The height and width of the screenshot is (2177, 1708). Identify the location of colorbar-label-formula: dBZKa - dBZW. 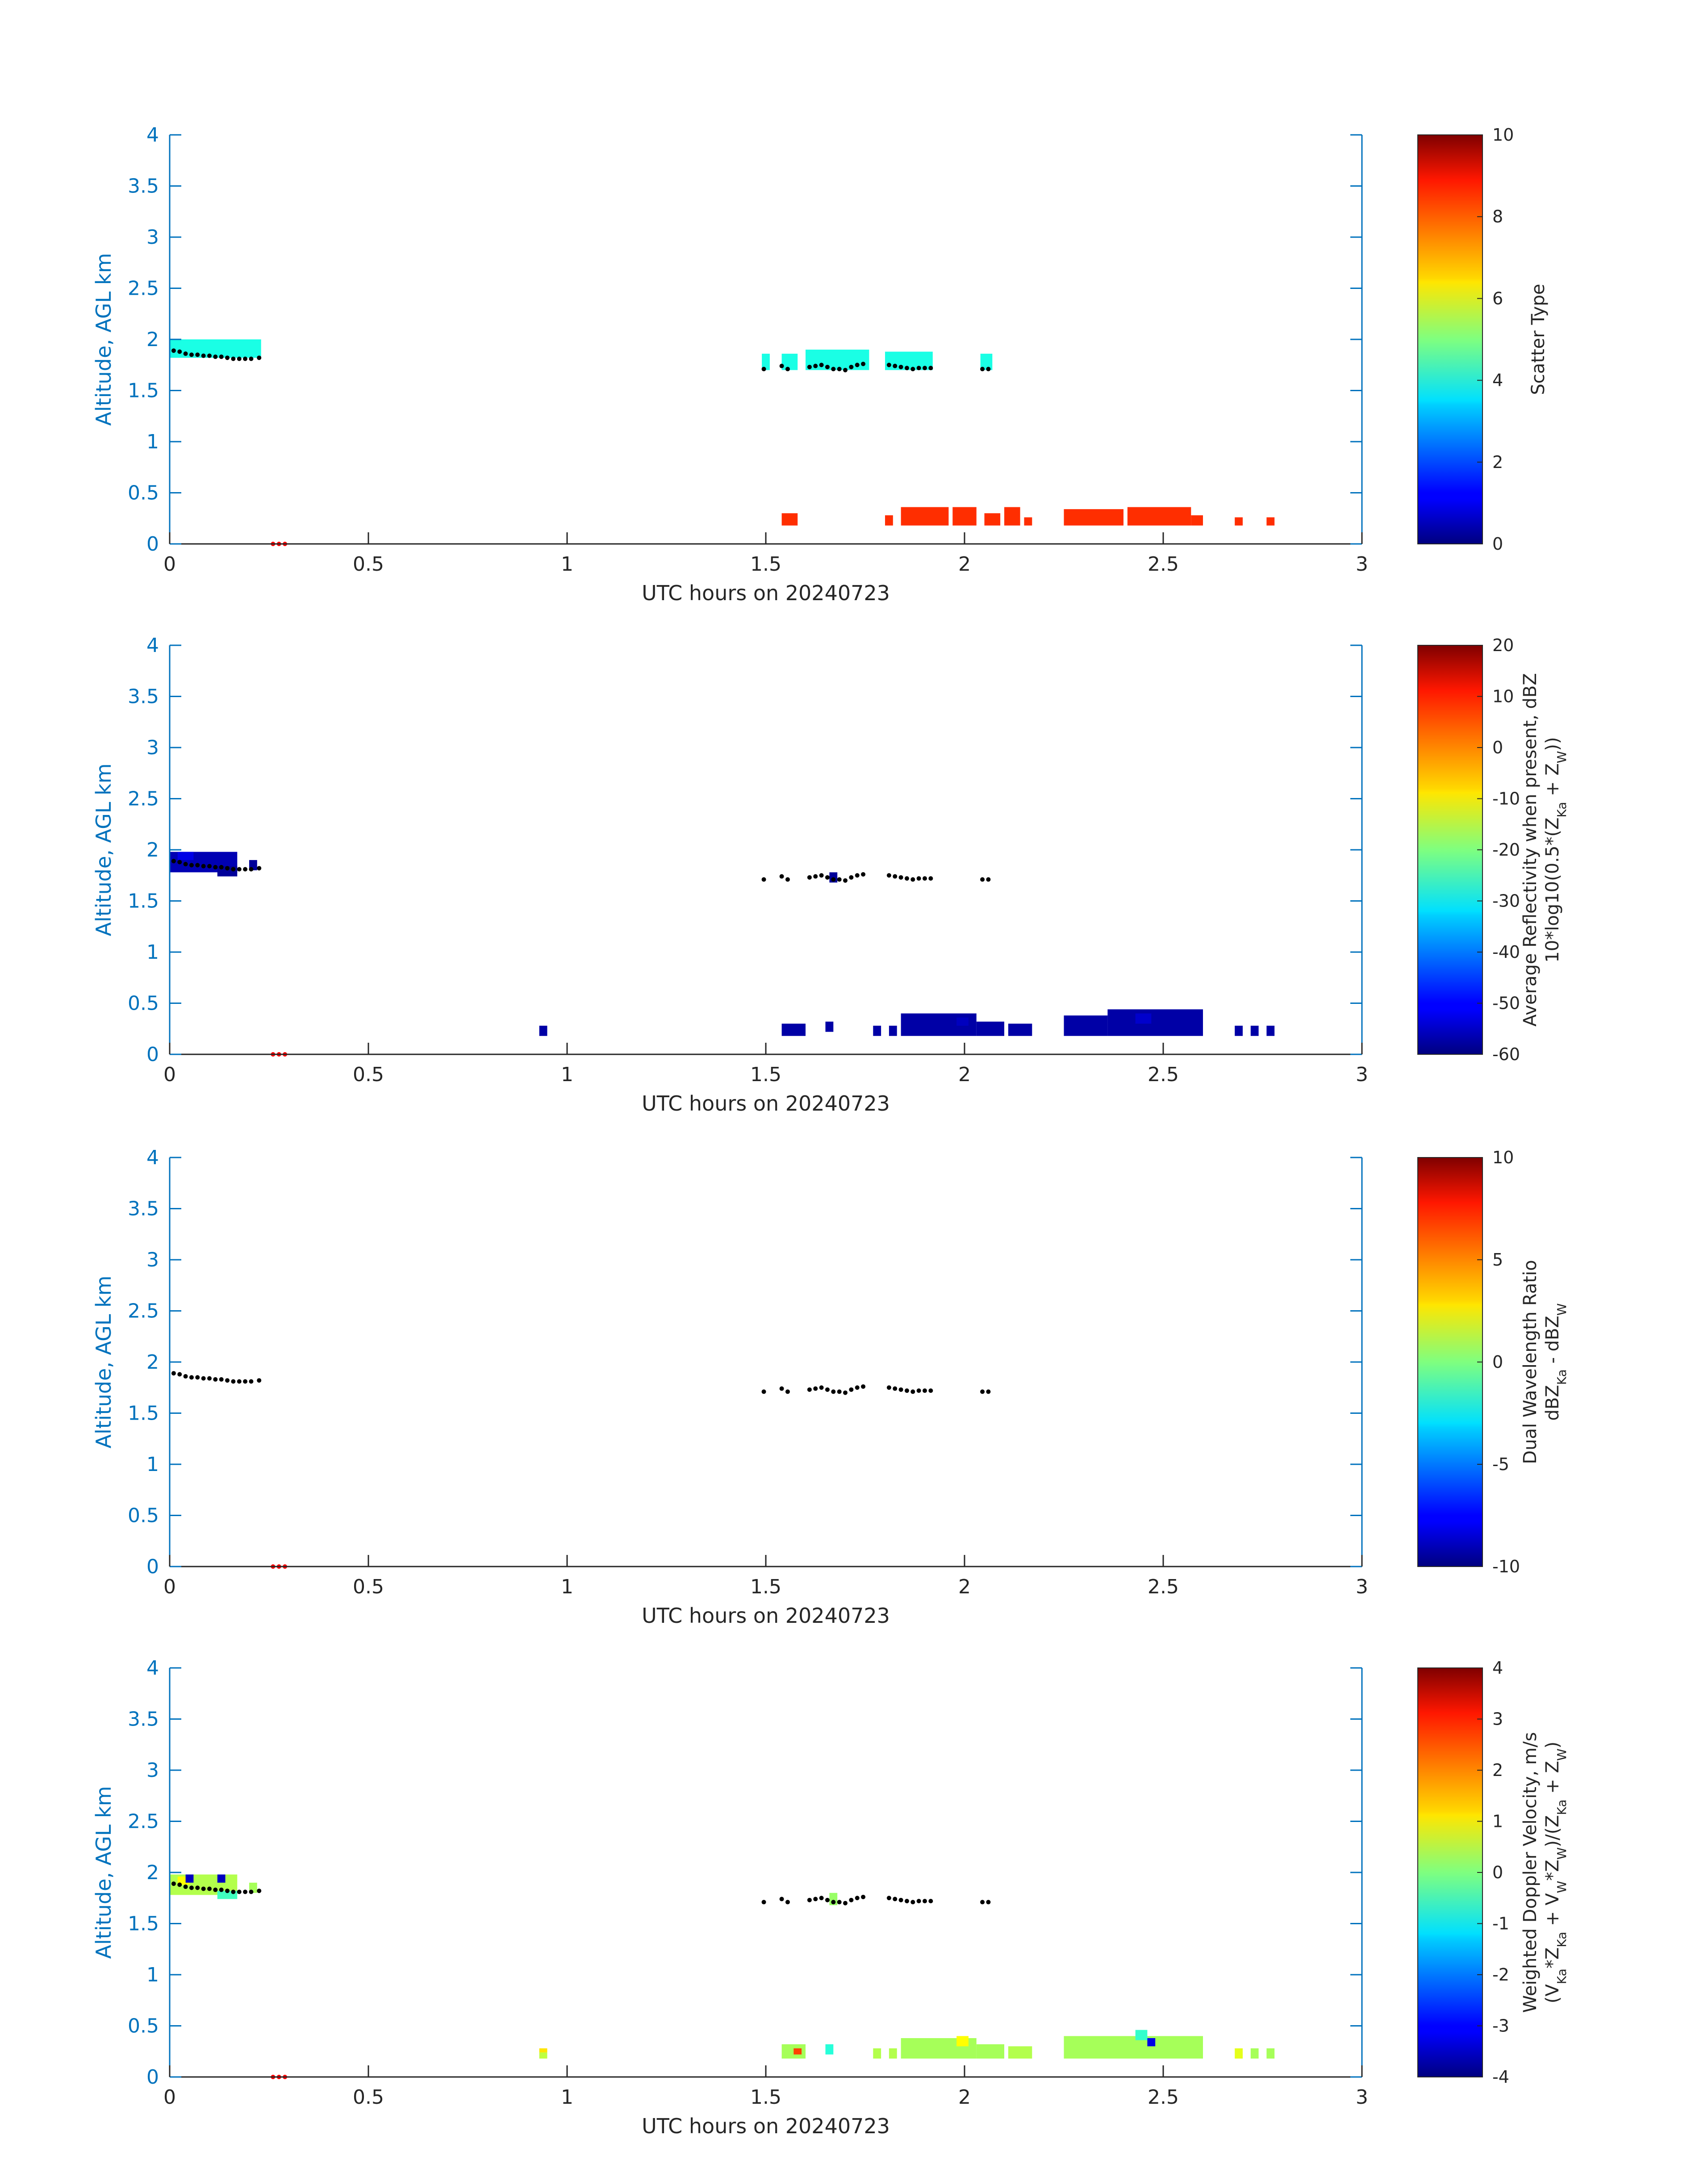
(1555, 1362).